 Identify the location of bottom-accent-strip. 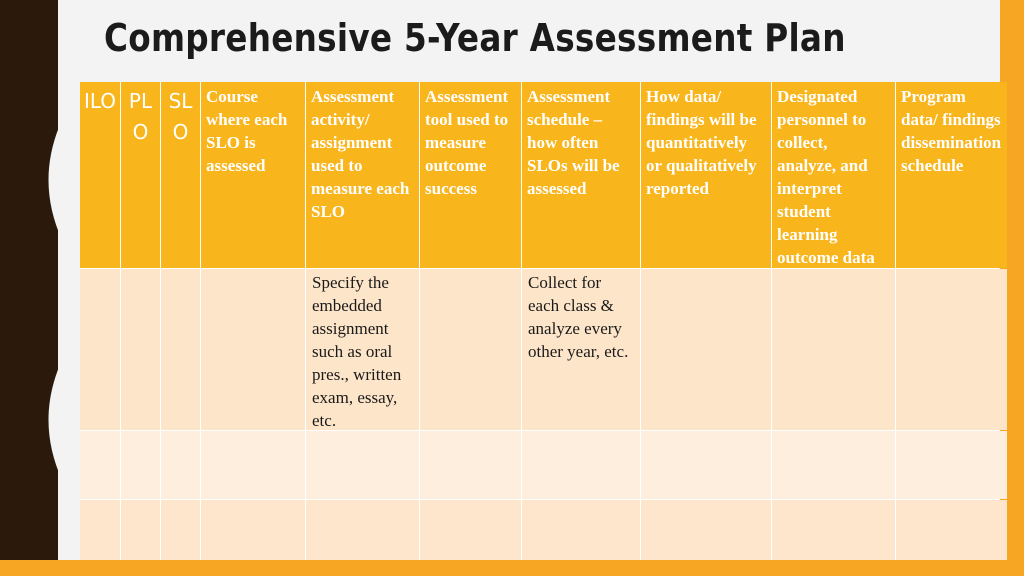
(512, 568).